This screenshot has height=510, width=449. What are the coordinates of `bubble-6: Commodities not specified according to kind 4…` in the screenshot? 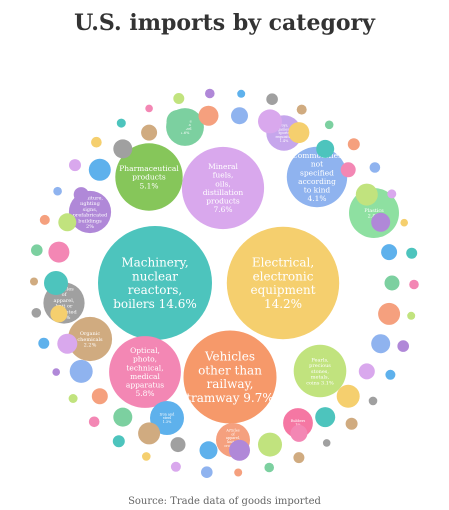 It's located at (317, 177).